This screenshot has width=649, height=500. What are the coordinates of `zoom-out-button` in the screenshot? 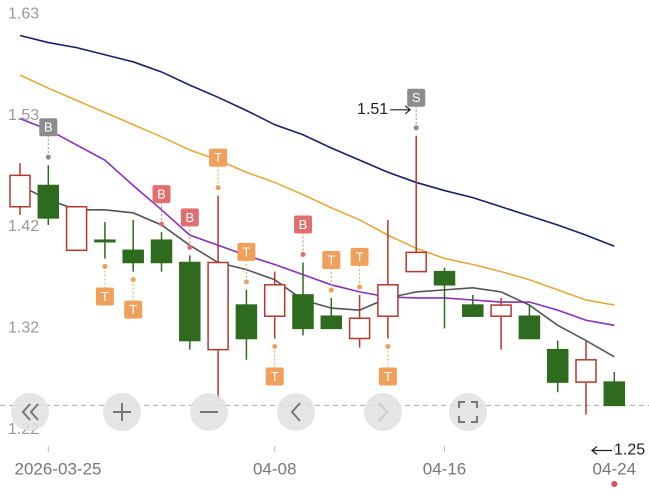 It's located at (209, 412).